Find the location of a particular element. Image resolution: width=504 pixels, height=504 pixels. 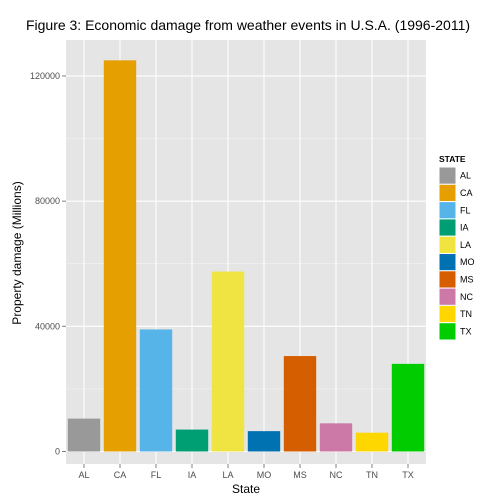

legend-key-fl is located at coordinates (447, 210).